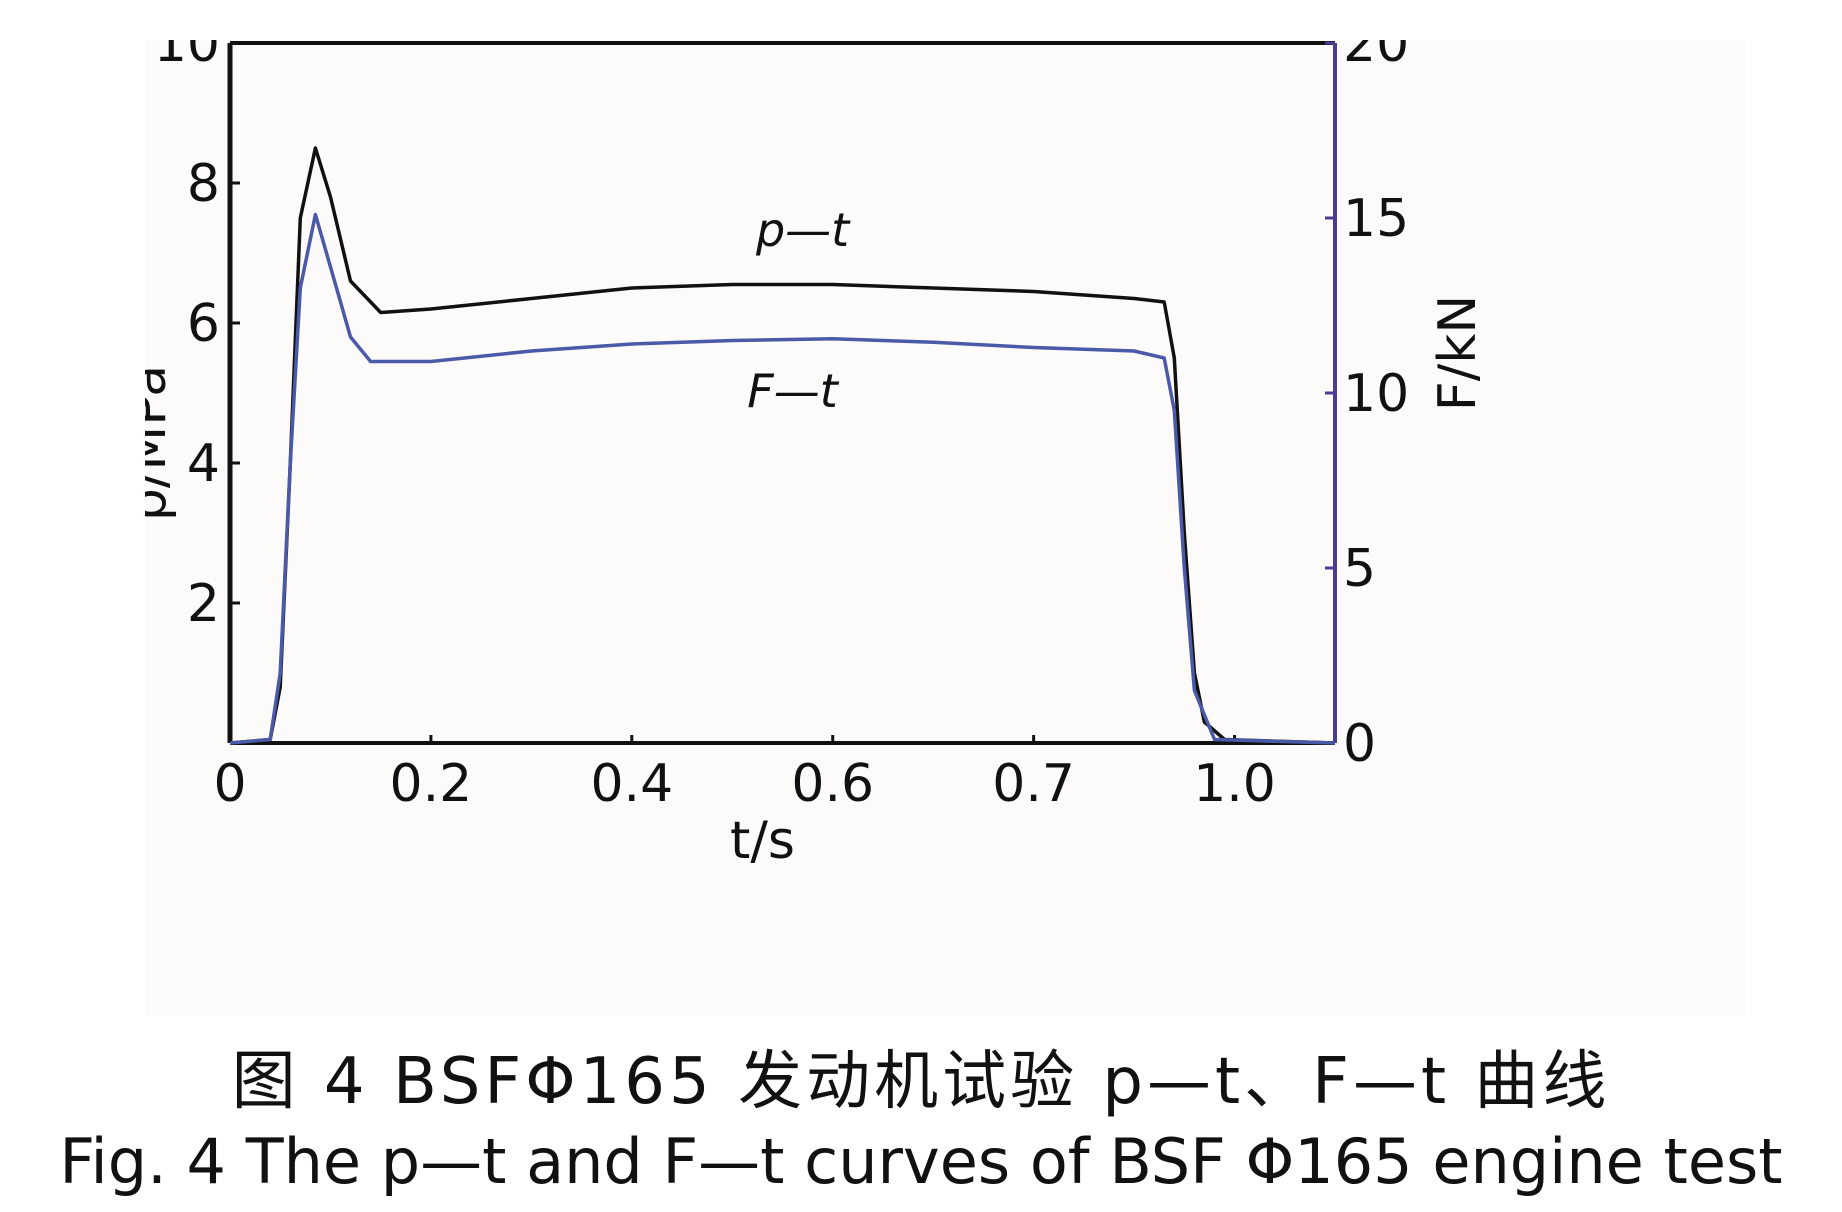 The image size is (1842, 1212). I want to click on y-right-tick-label: 20, so click(1376, 57).